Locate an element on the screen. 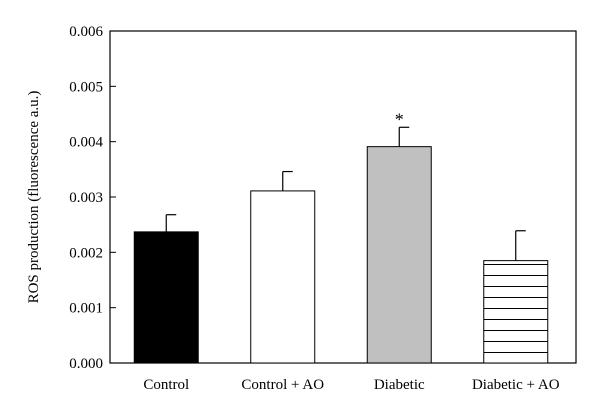  y-tick-label: 0.005 is located at coordinates (86, 87).